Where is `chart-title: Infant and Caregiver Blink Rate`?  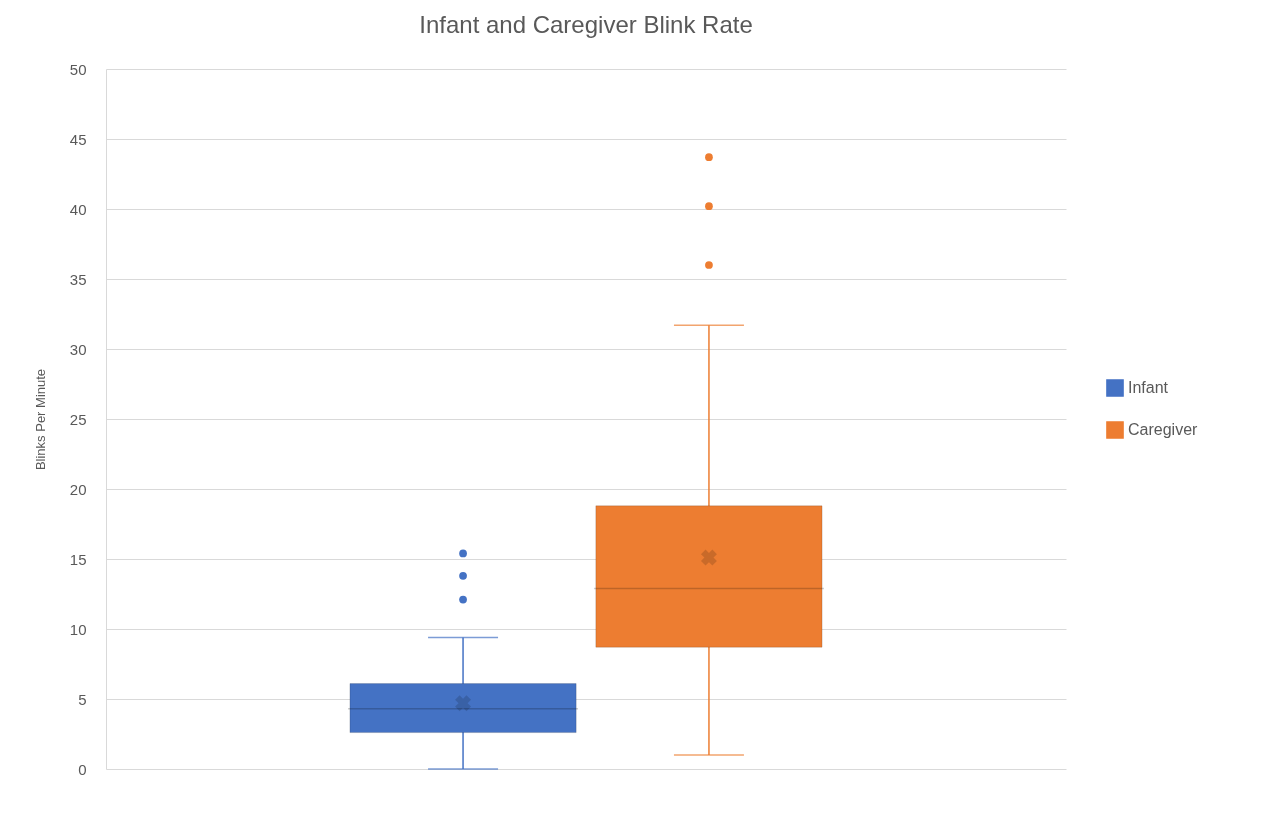 chart-title: Infant and Caregiver Blink Rate is located at coordinates (586, 24).